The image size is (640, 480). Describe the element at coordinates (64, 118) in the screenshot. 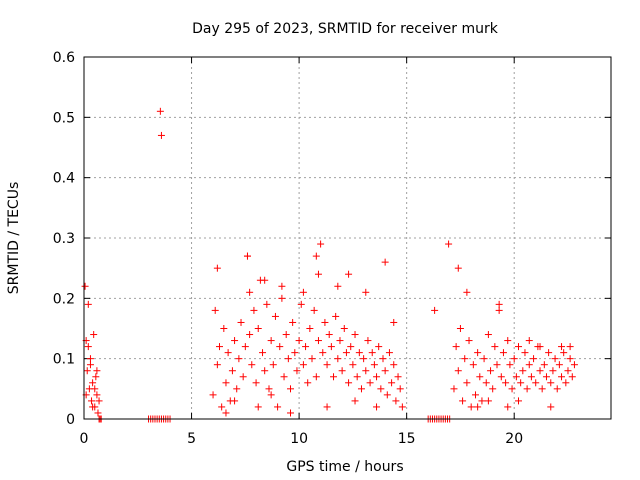

I see `y-tick-label: 0.5` at that location.